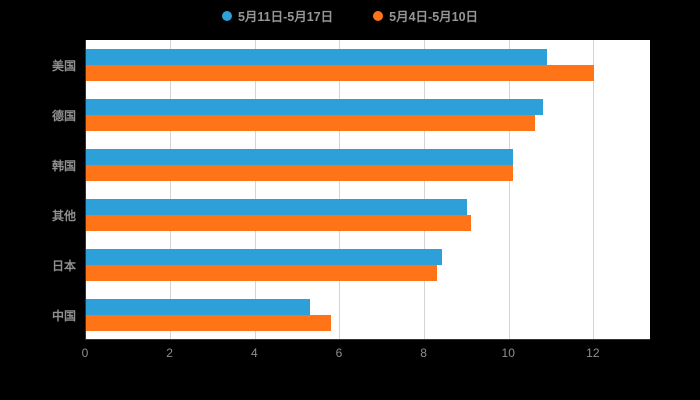  What do you see at coordinates (339, 353) in the screenshot?
I see `x-tick-label: 6` at bounding box center [339, 353].